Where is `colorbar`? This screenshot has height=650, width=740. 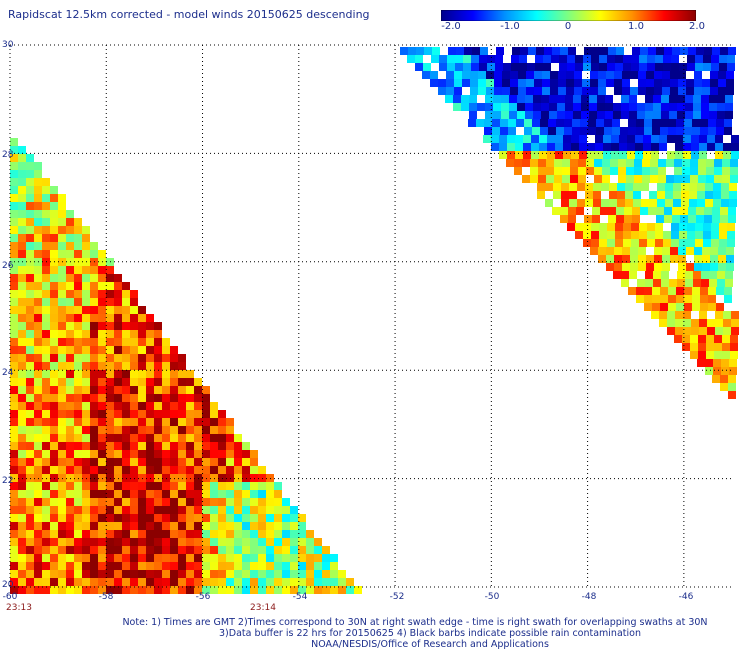
colorbar is located at coordinates (568, 15).